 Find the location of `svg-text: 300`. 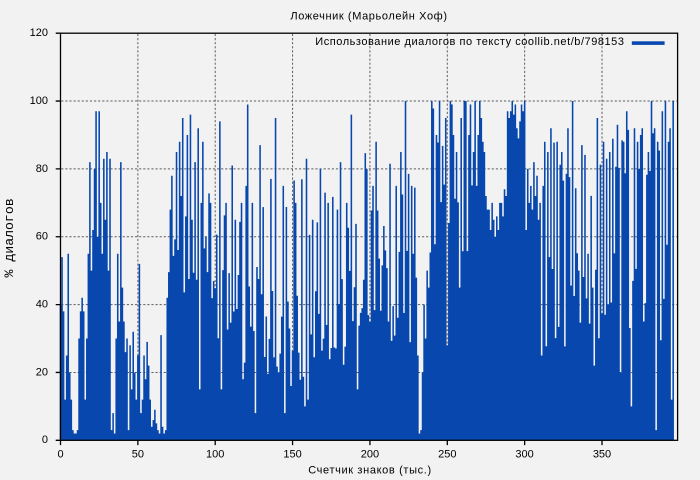

svg-text: 300 is located at coordinates (524, 455).